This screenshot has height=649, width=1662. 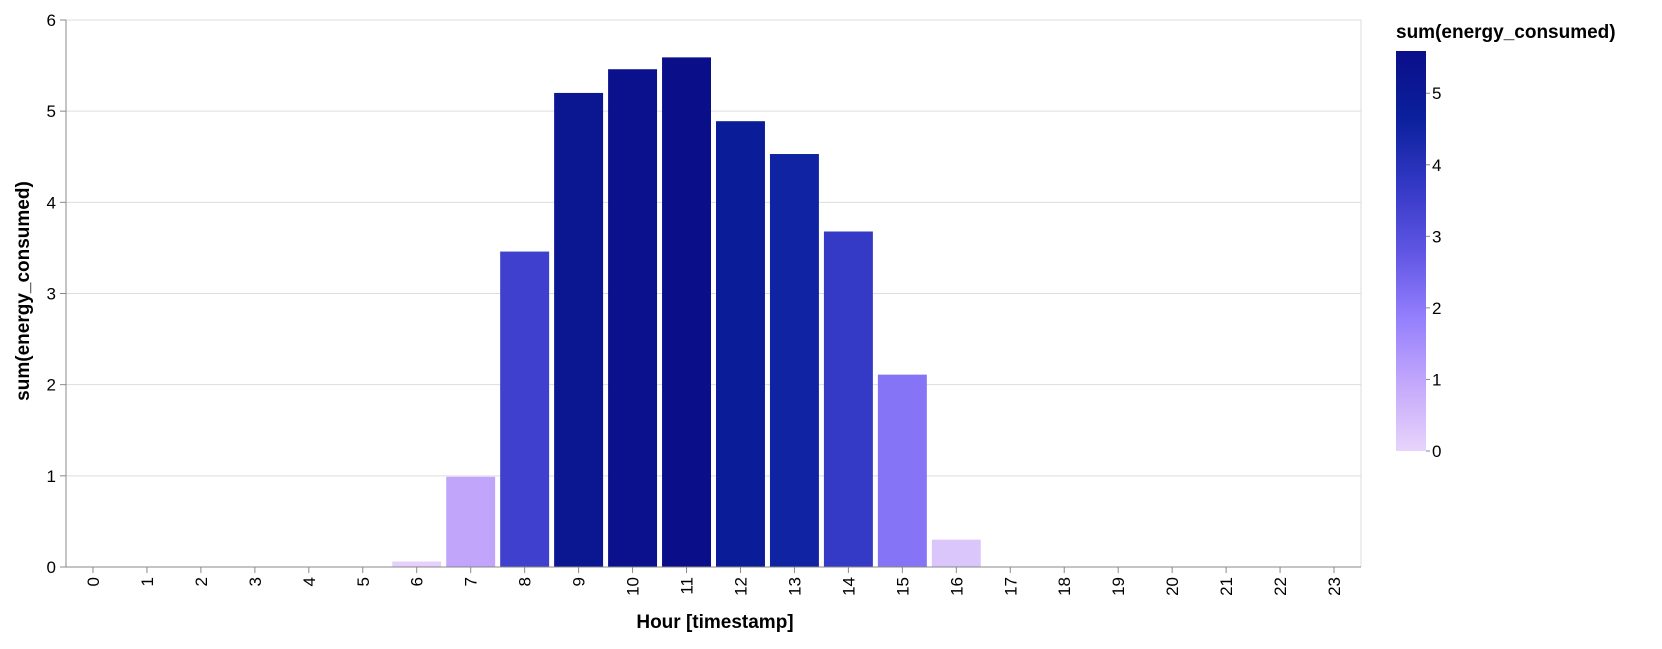 I want to click on x-tick-label: 16, so click(x=956, y=586).